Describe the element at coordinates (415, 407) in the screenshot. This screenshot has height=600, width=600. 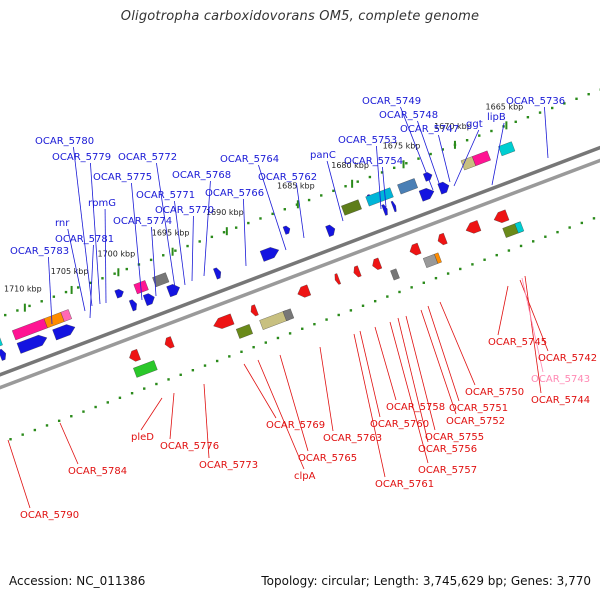
I see `reverse-gene-label: OCAR_5758` at that location.